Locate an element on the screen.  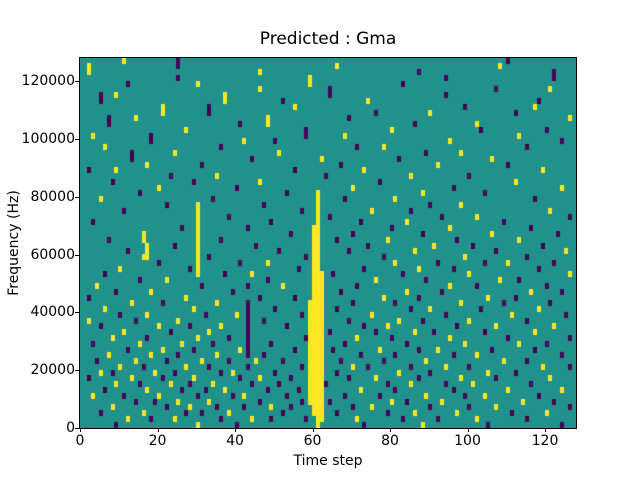
y-tick-label: 60000 is located at coordinates (52, 254).